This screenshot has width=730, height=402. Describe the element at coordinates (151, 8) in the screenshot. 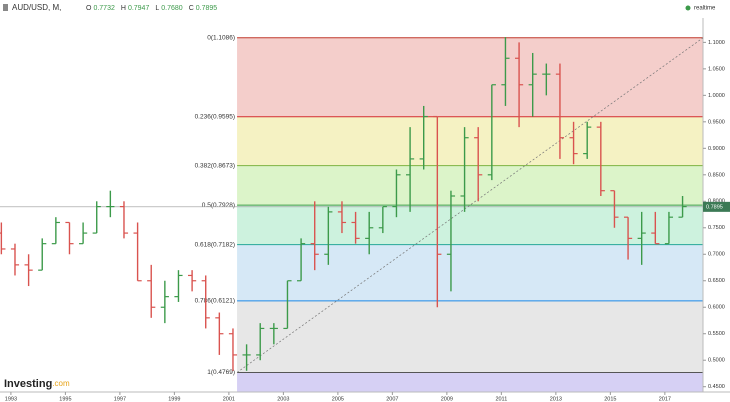

I see `quote: O 0.7732 H 0.7947 L 0.7680 C 0.7895` at that location.